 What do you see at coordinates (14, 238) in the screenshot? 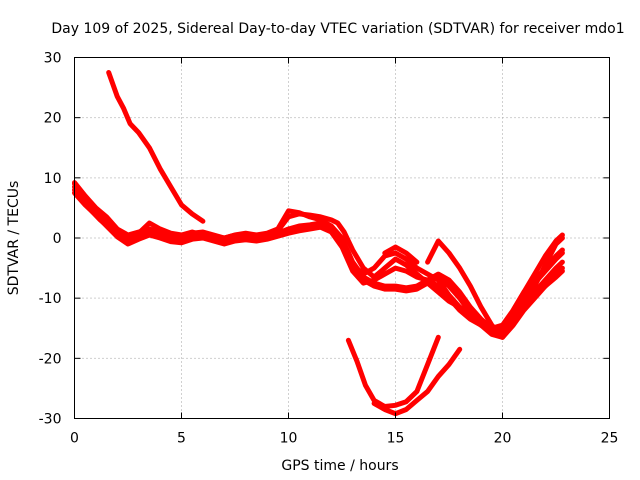
I see `y-axis-title: SDTVAR / TECUs` at bounding box center [14, 238].